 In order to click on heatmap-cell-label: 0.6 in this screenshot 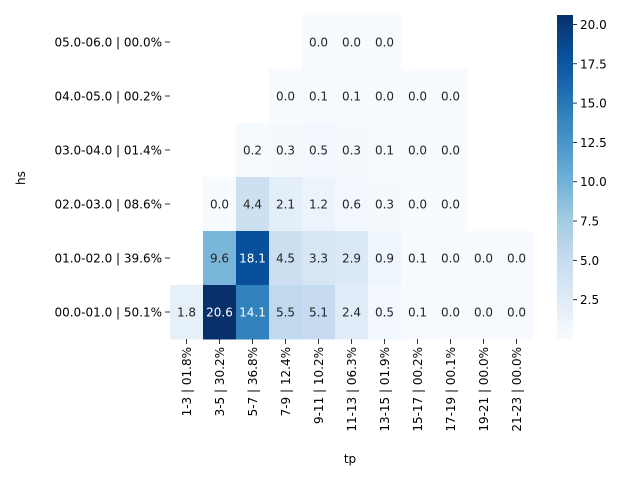, I will do `click(351, 205)`.